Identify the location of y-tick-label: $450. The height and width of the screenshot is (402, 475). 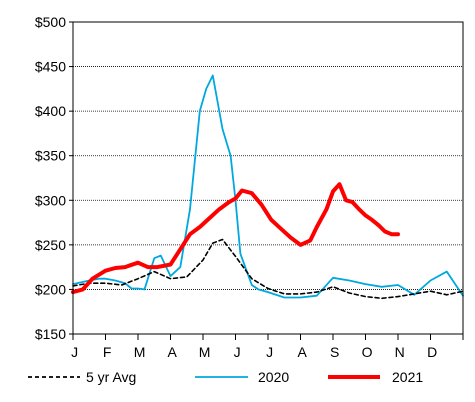
(50, 67).